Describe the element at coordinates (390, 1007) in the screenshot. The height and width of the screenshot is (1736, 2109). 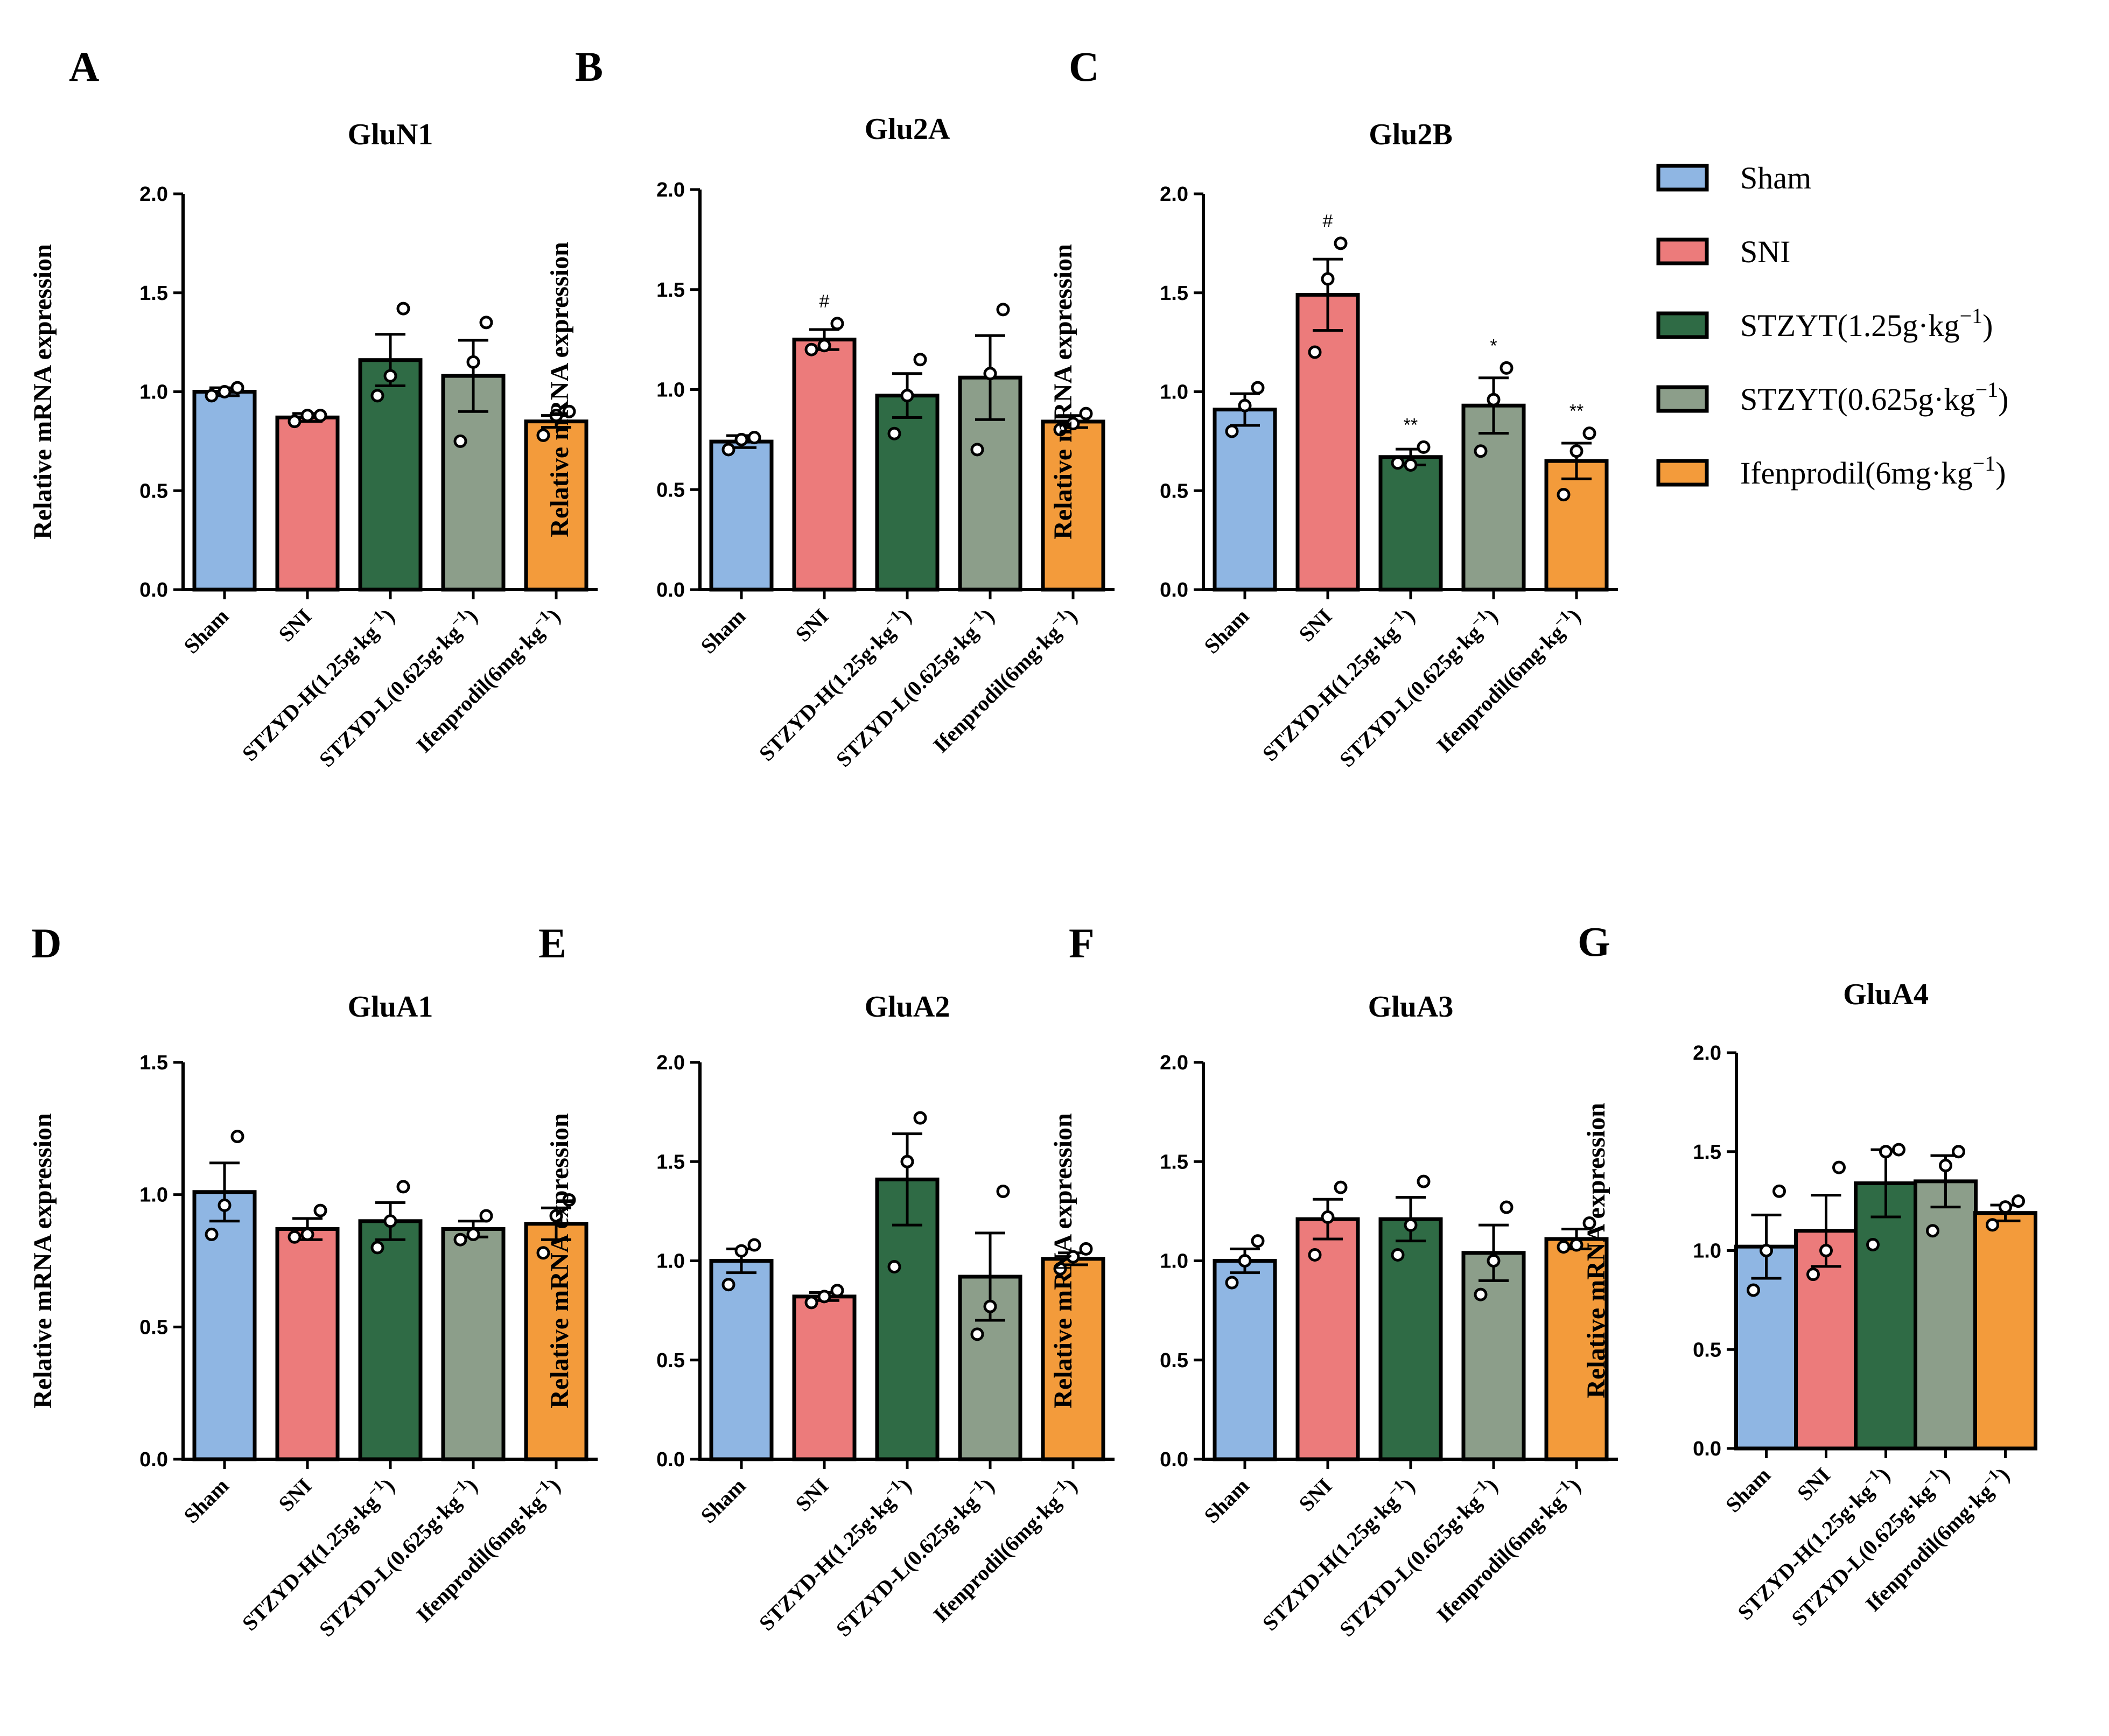
I see `chart-title: GluA1` at that location.